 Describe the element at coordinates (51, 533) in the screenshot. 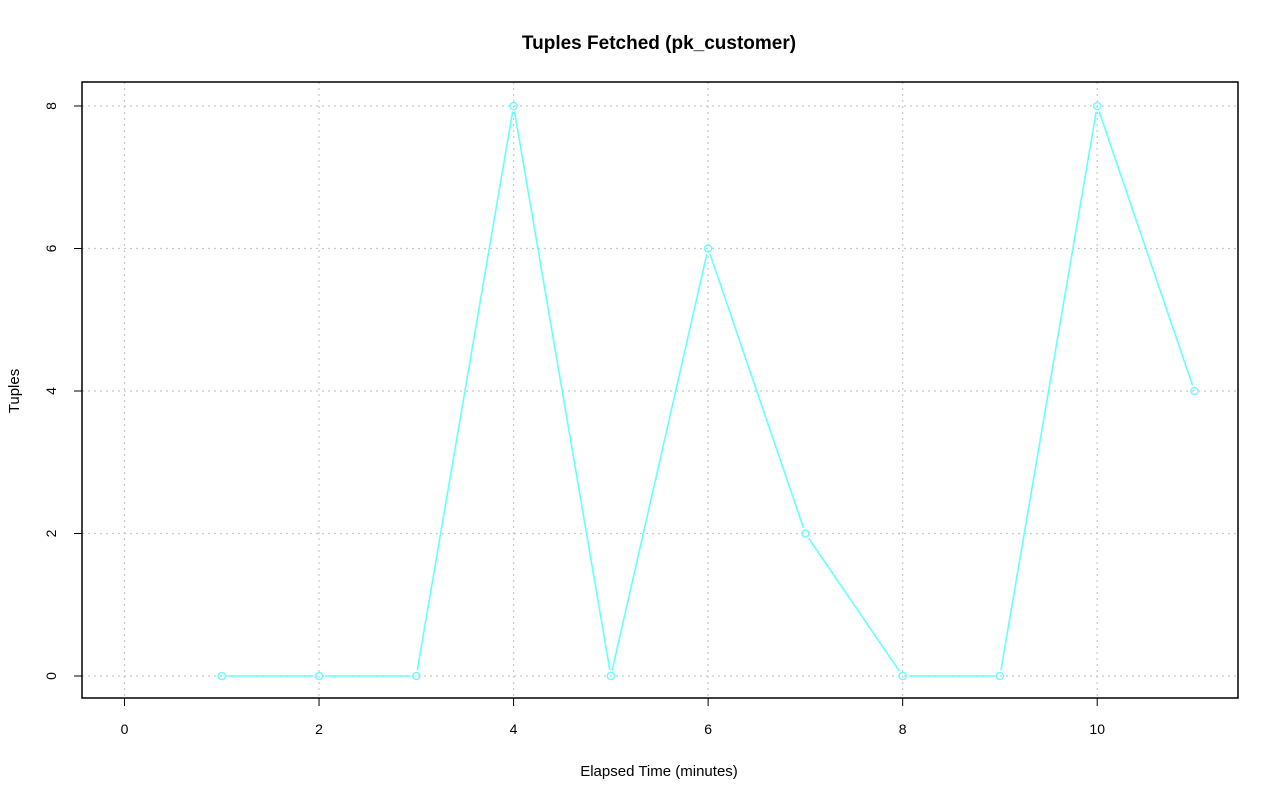

I see `y-tick-label: 2` at that location.